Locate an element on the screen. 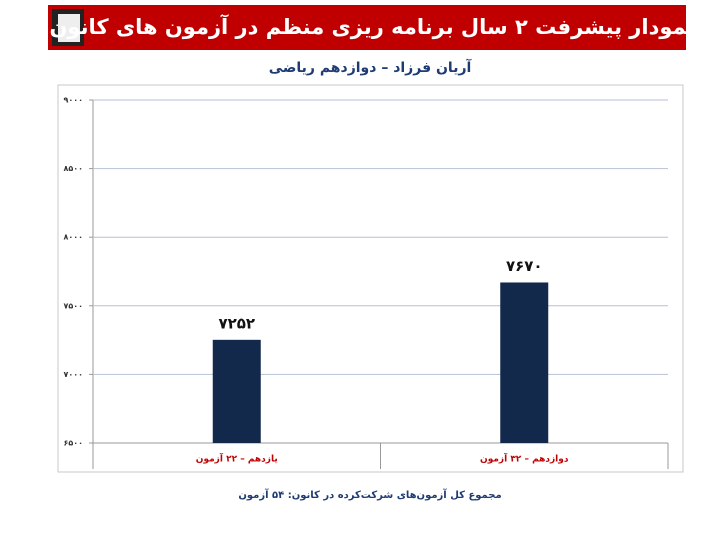  y-tick-label: ۷۰۰۰ is located at coordinates (73, 374).